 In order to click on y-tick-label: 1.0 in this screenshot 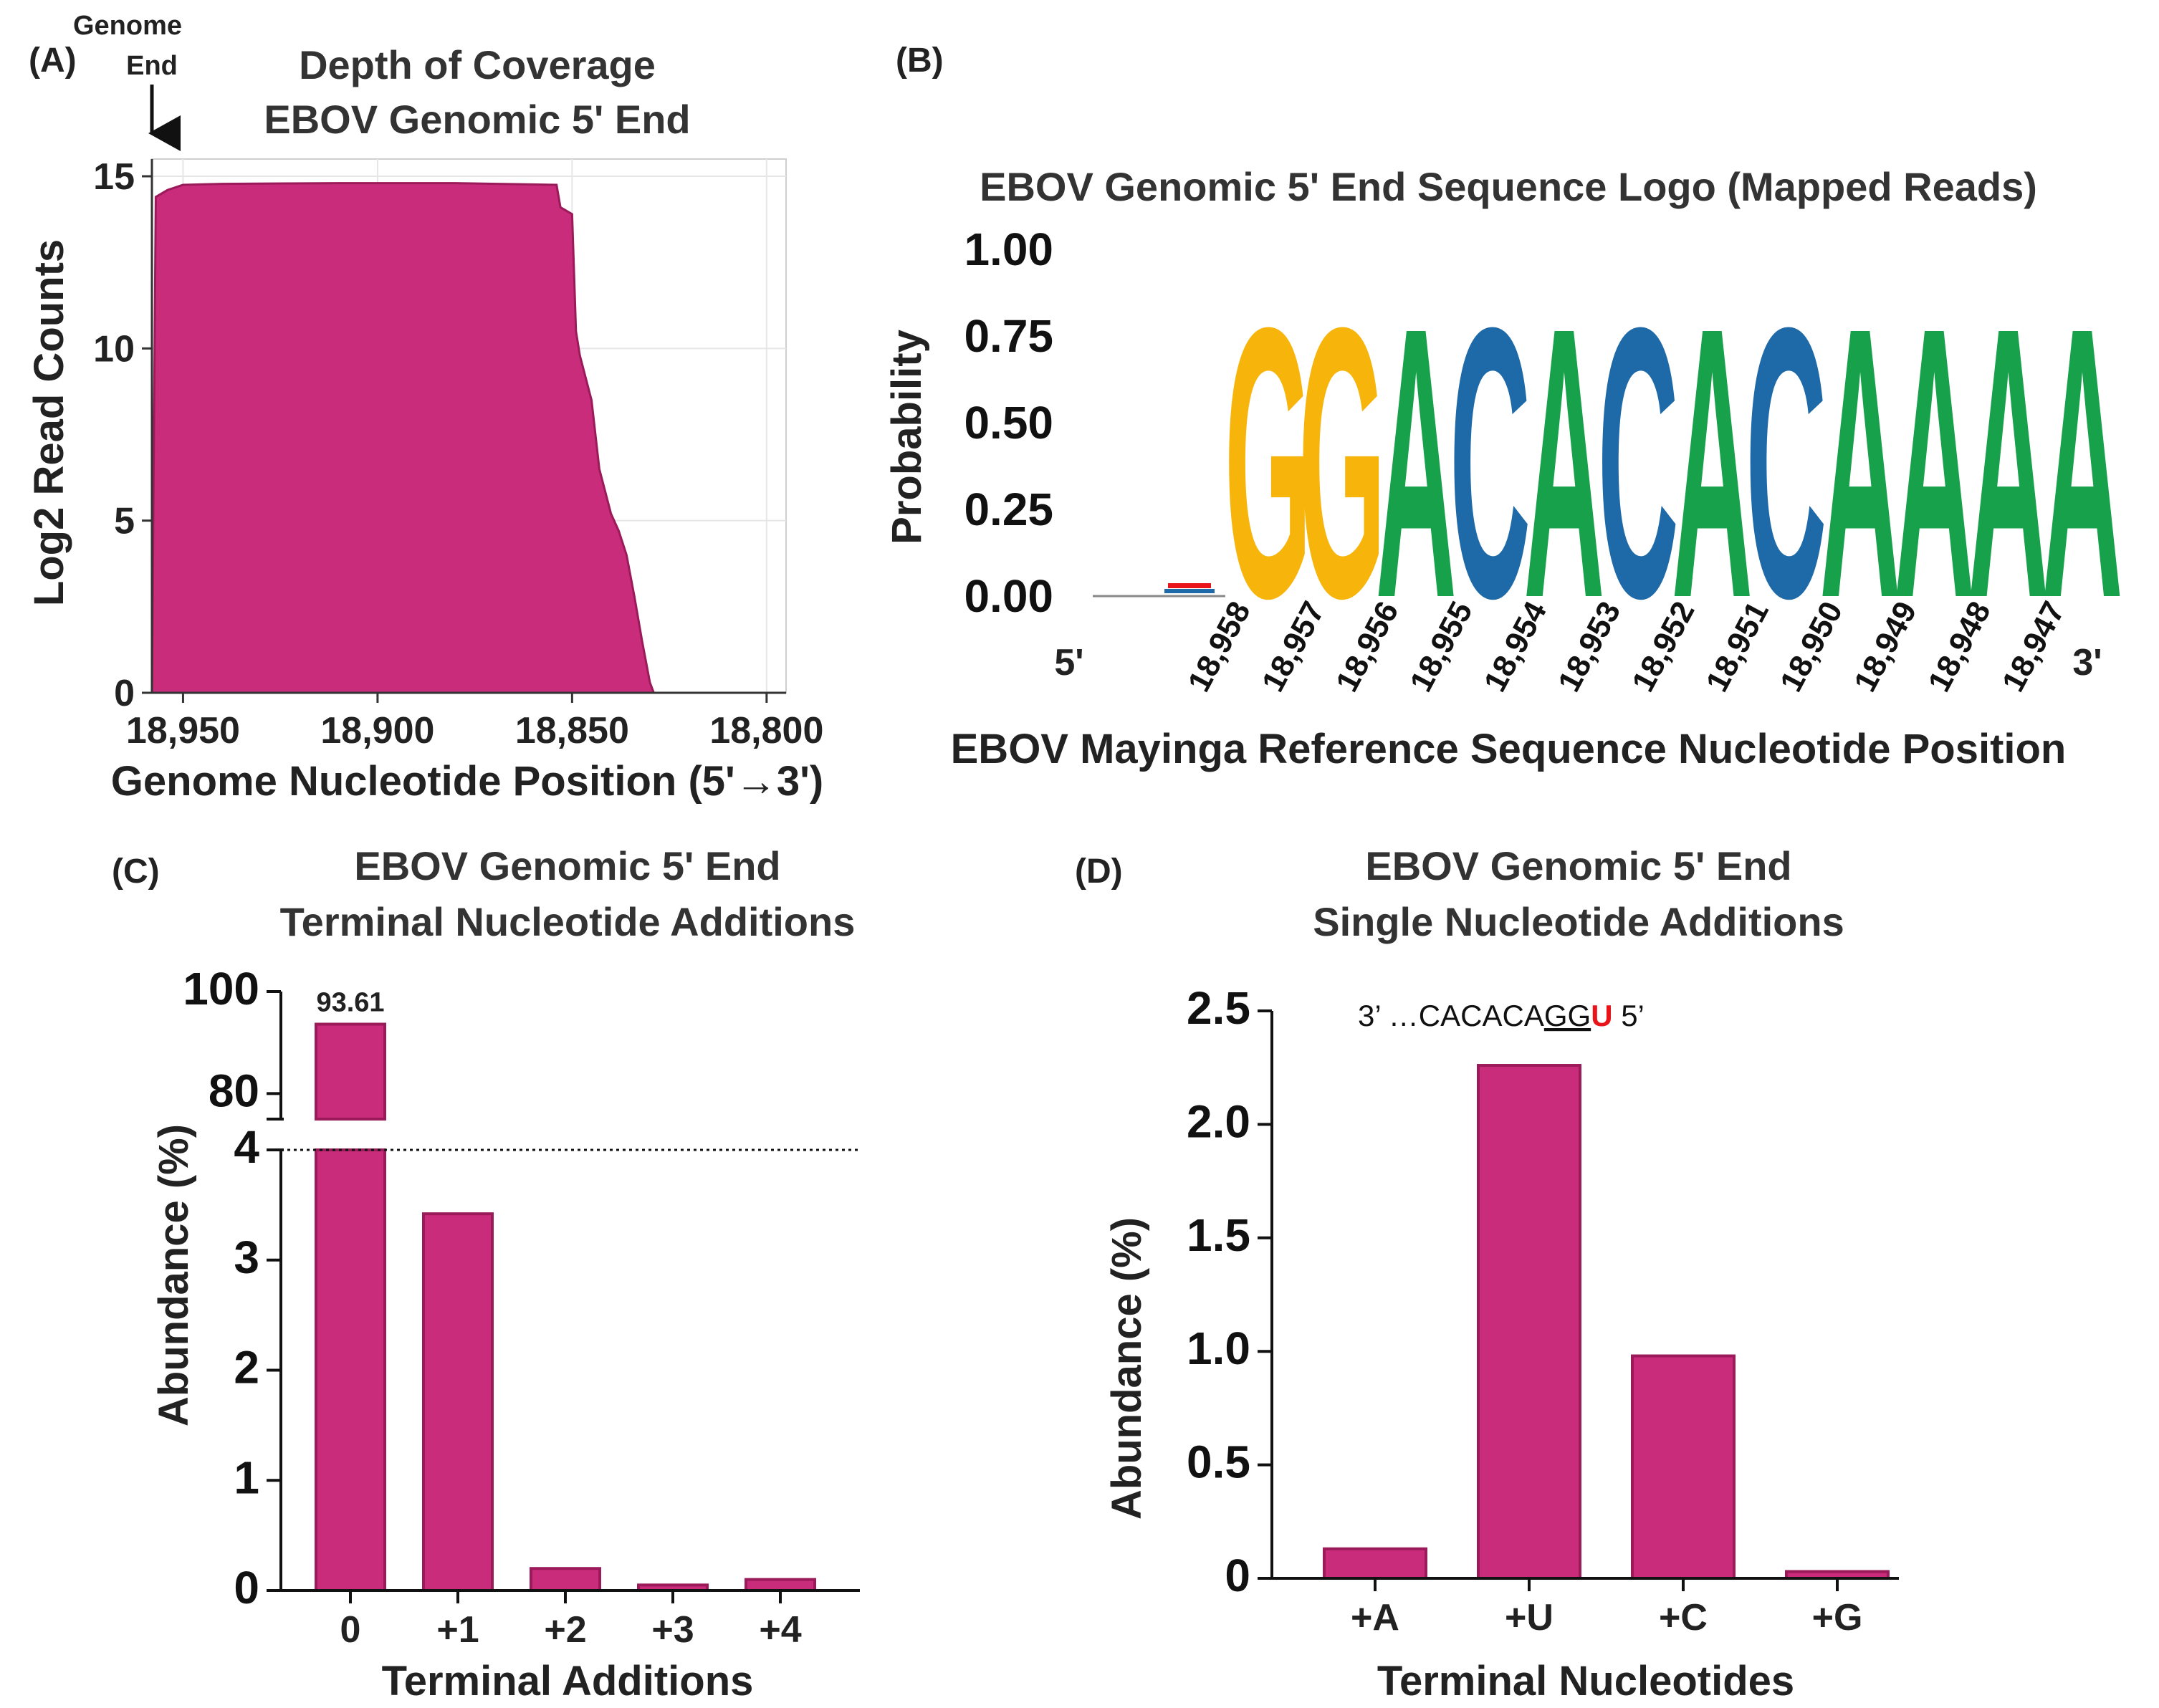, I will do `click(1218, 1348)`.